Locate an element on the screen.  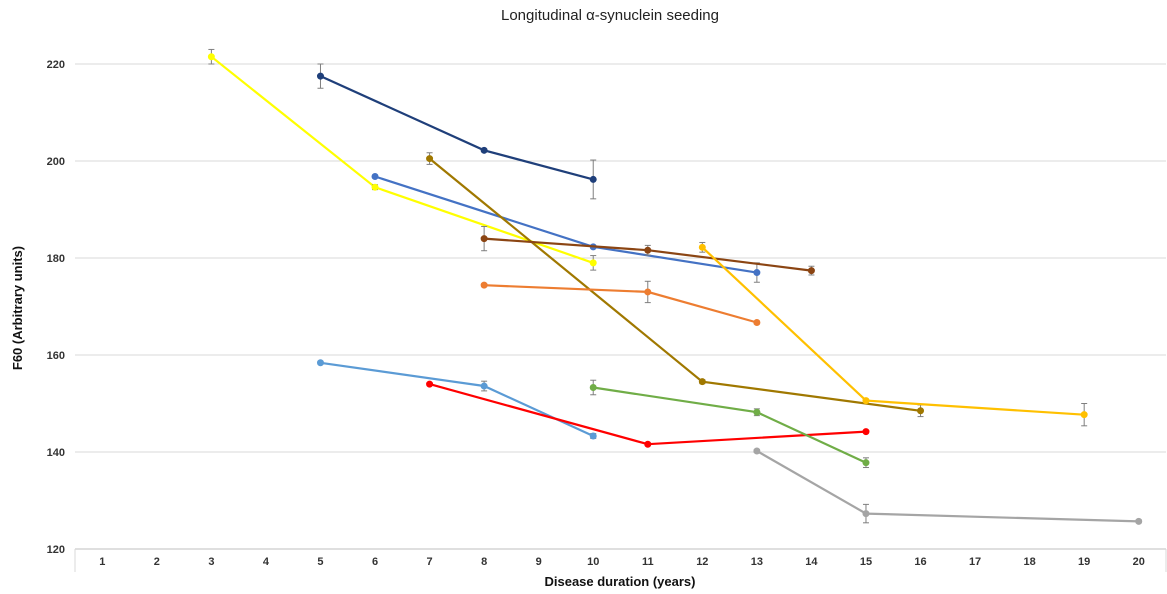
y-tick-label: 220 is located at coordinates (56, 65).